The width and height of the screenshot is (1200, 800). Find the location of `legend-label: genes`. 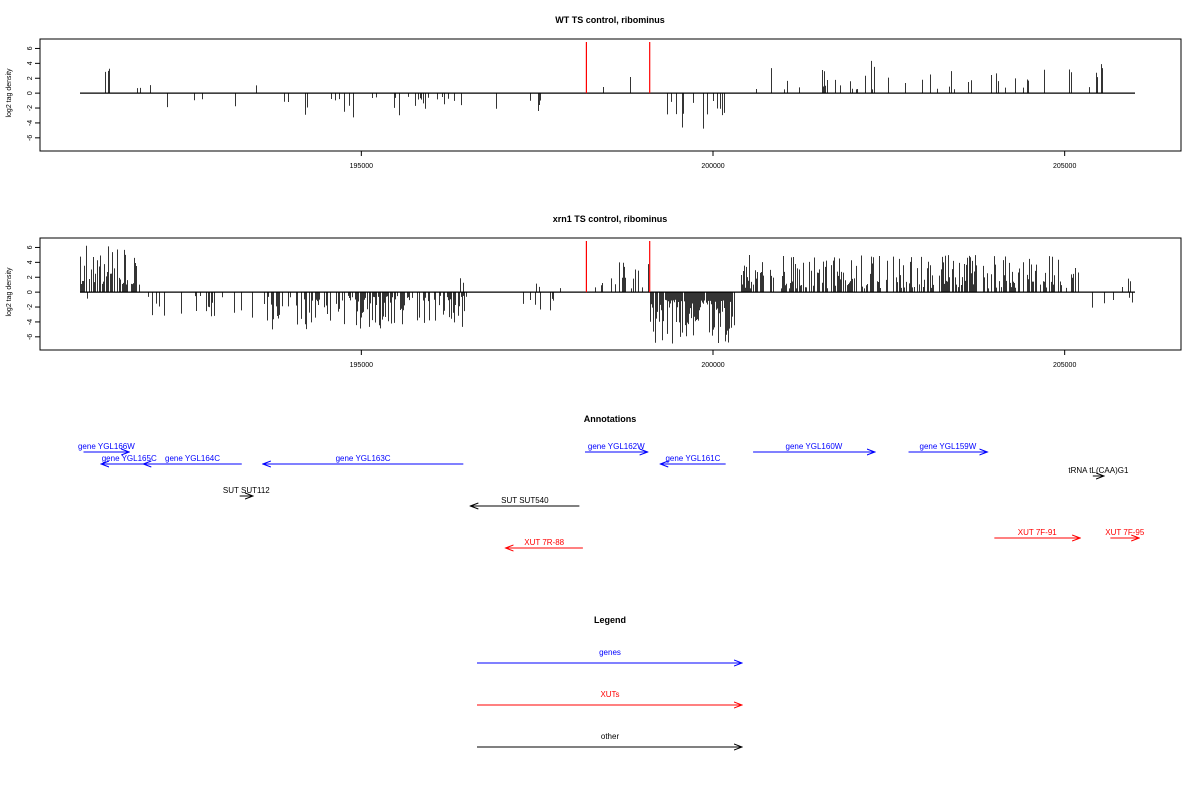

legend-label: genes is located at coordinates (610, 652).